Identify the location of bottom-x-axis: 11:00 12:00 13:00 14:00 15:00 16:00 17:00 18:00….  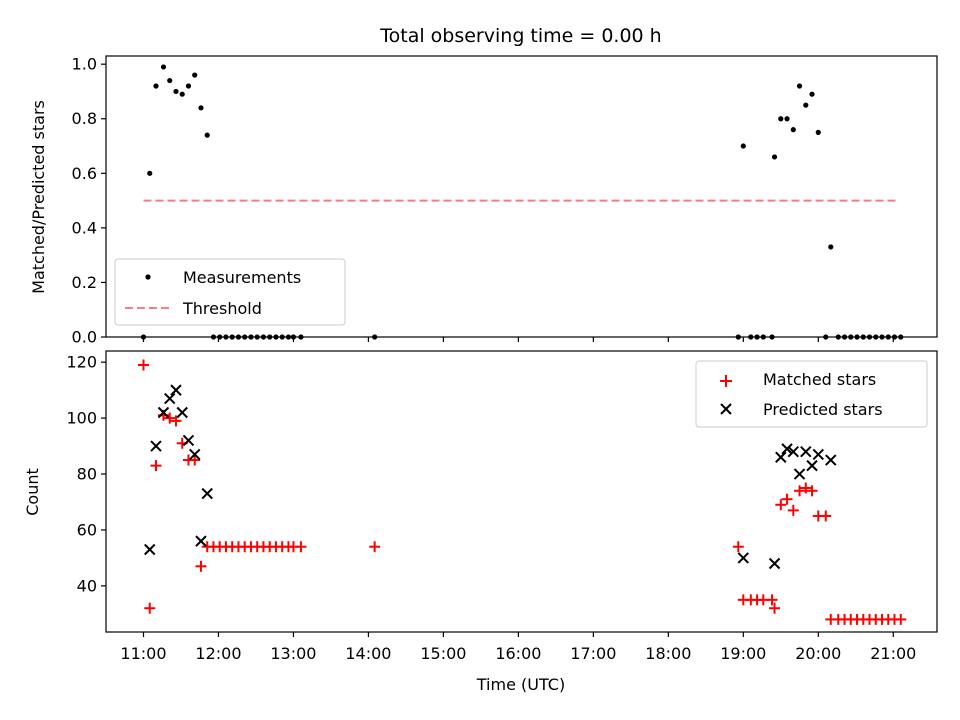
(518, 647).